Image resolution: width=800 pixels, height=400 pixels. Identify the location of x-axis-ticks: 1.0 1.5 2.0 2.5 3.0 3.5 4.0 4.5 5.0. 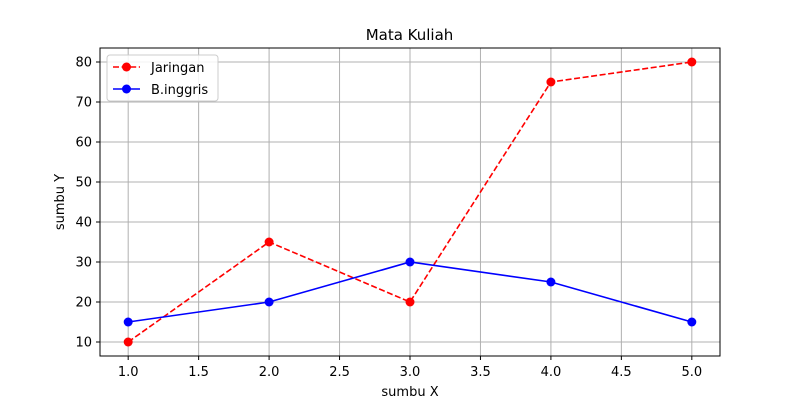
(410, 368).